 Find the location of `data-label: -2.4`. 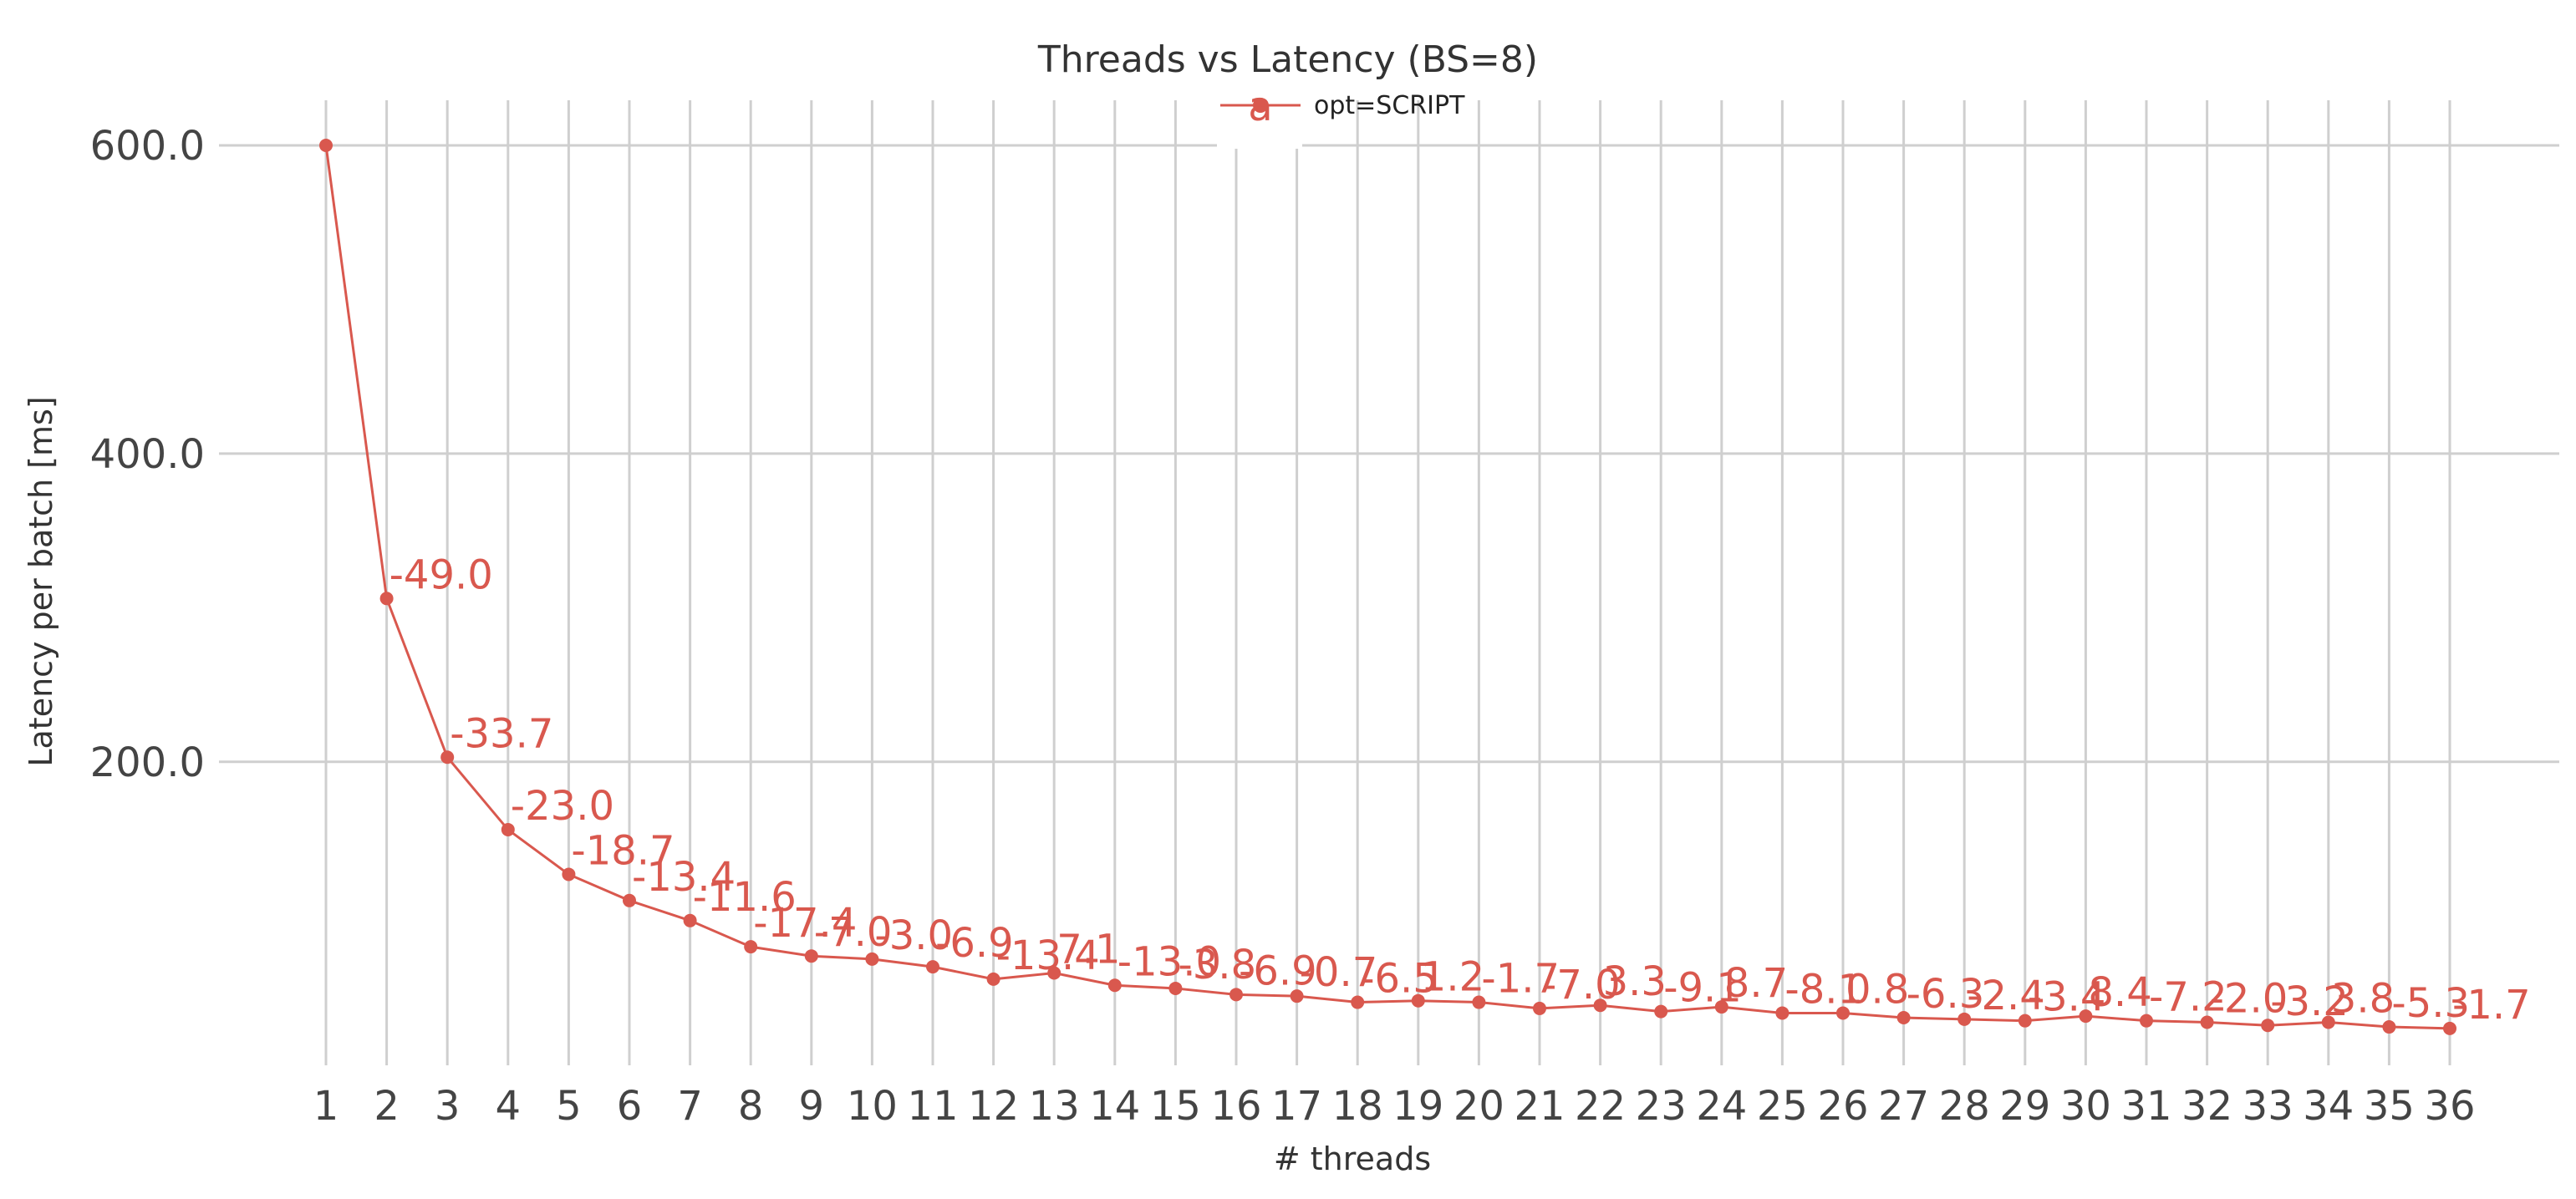

data-label: -2.4 is located at coordinates (2006, 996).